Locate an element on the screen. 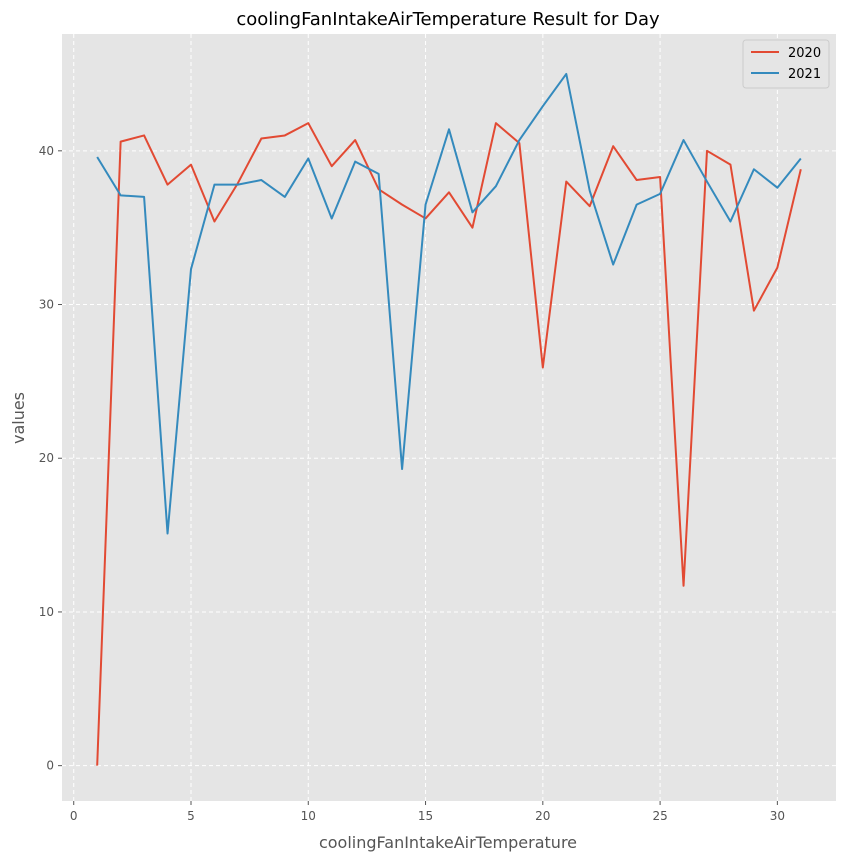  legend-label-2021: 2021 is located at coordinates (804, 74).